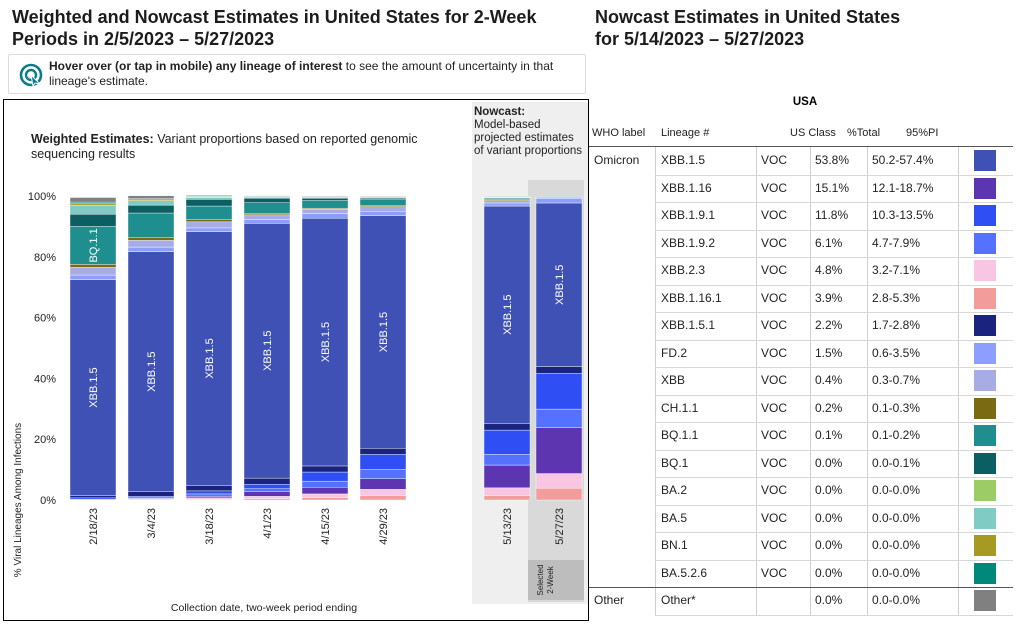 The height and width of the screenshot is (628, 1024). Describe the element at coordinates (556, 580) in the screenshot. I see `selected-period-label: Selected 2-Week` at that location.